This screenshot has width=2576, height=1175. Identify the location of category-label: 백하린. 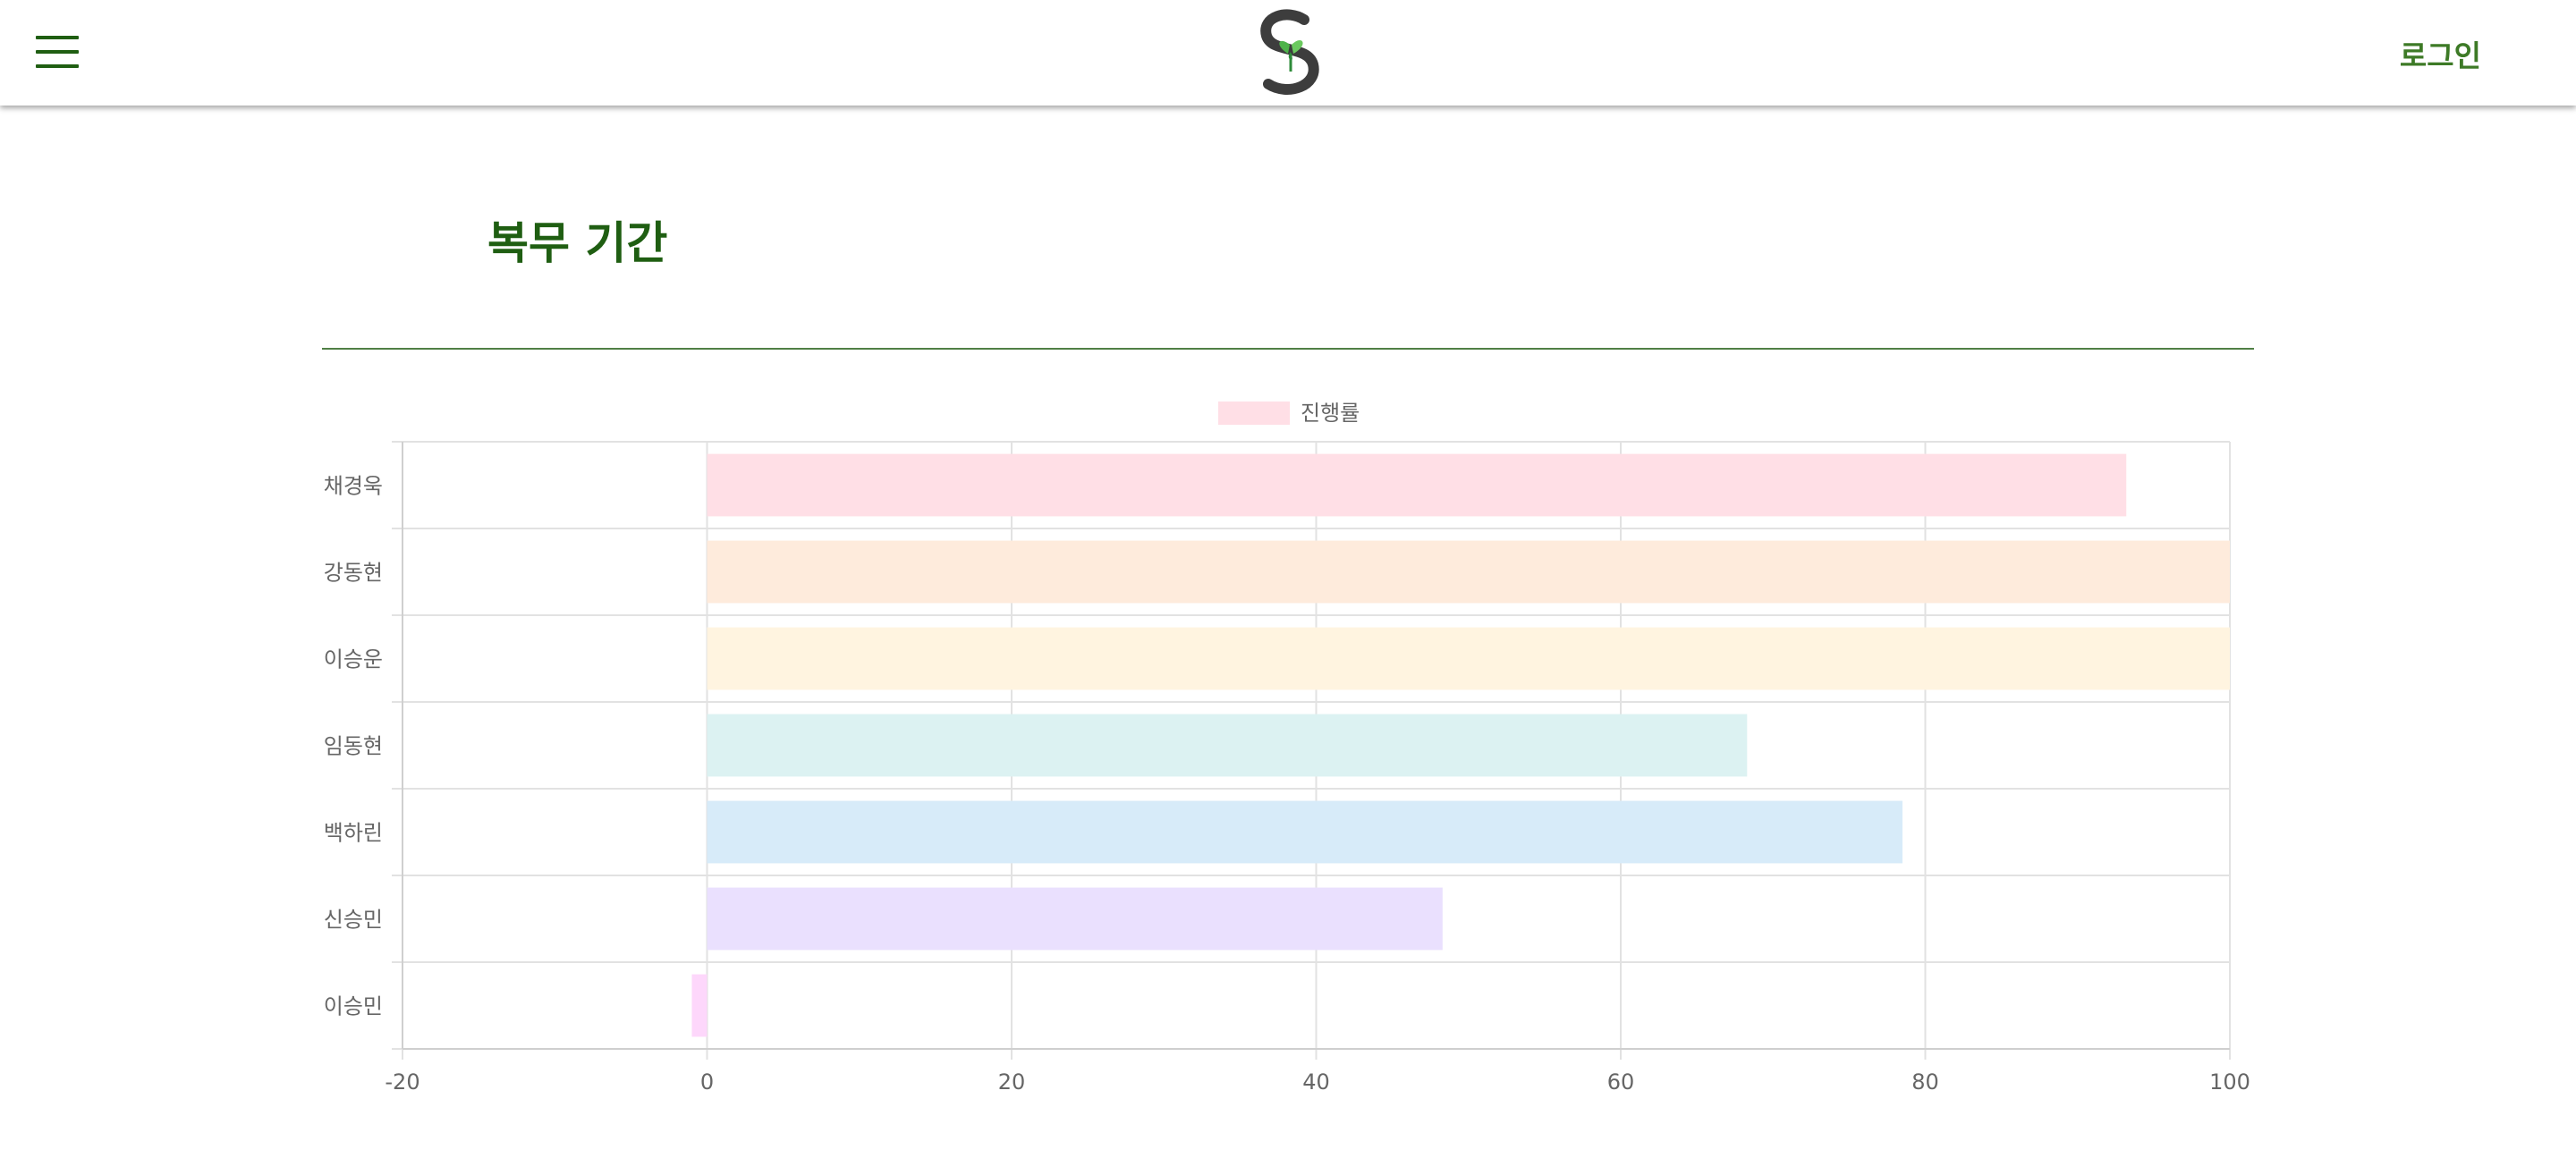
(353, 833).